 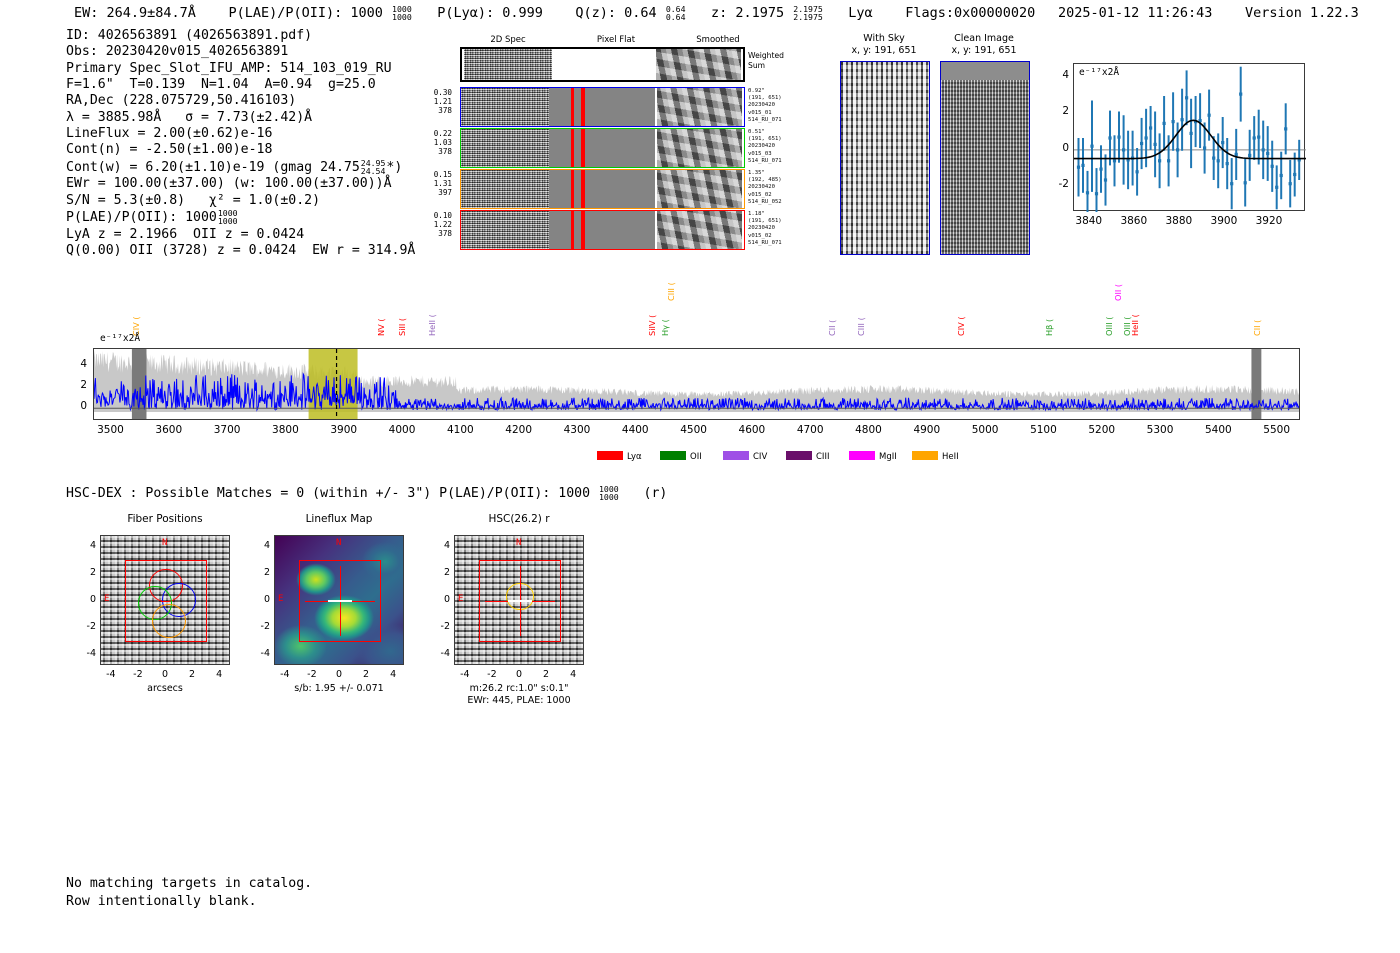 I want to click on spectrum-xtick: 4300, so click(x=577, y=430).